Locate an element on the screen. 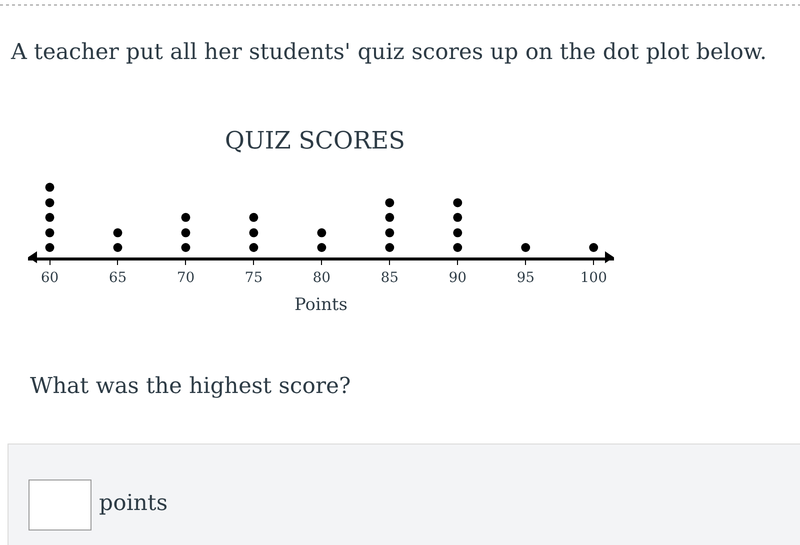 The width and height of the screenshot is (800, 545). x-tick-label: 75 is located at coordinates (253, 278).